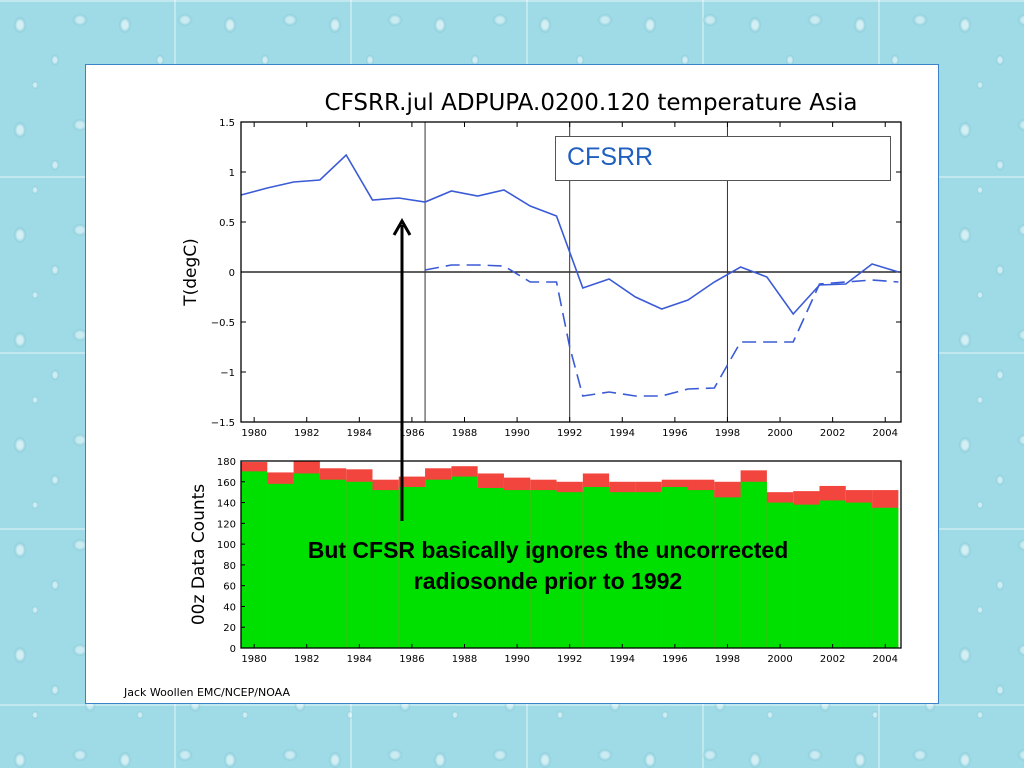 This screenshot has width=1024, height=768. Describe the element at coordinates (569, 570) in the screenshot. I see `bar-green-1992` at that location.